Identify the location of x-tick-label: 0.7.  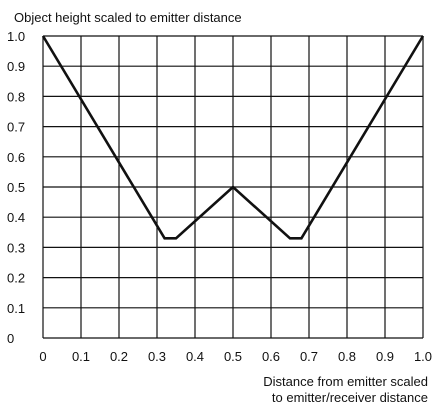
(309, 356).